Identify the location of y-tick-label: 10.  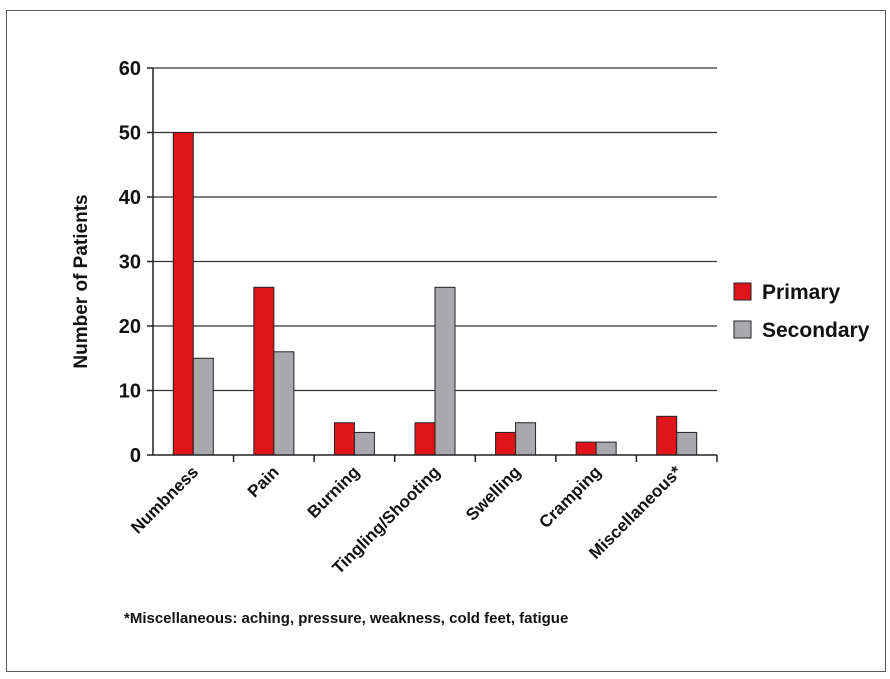
(130, 392).